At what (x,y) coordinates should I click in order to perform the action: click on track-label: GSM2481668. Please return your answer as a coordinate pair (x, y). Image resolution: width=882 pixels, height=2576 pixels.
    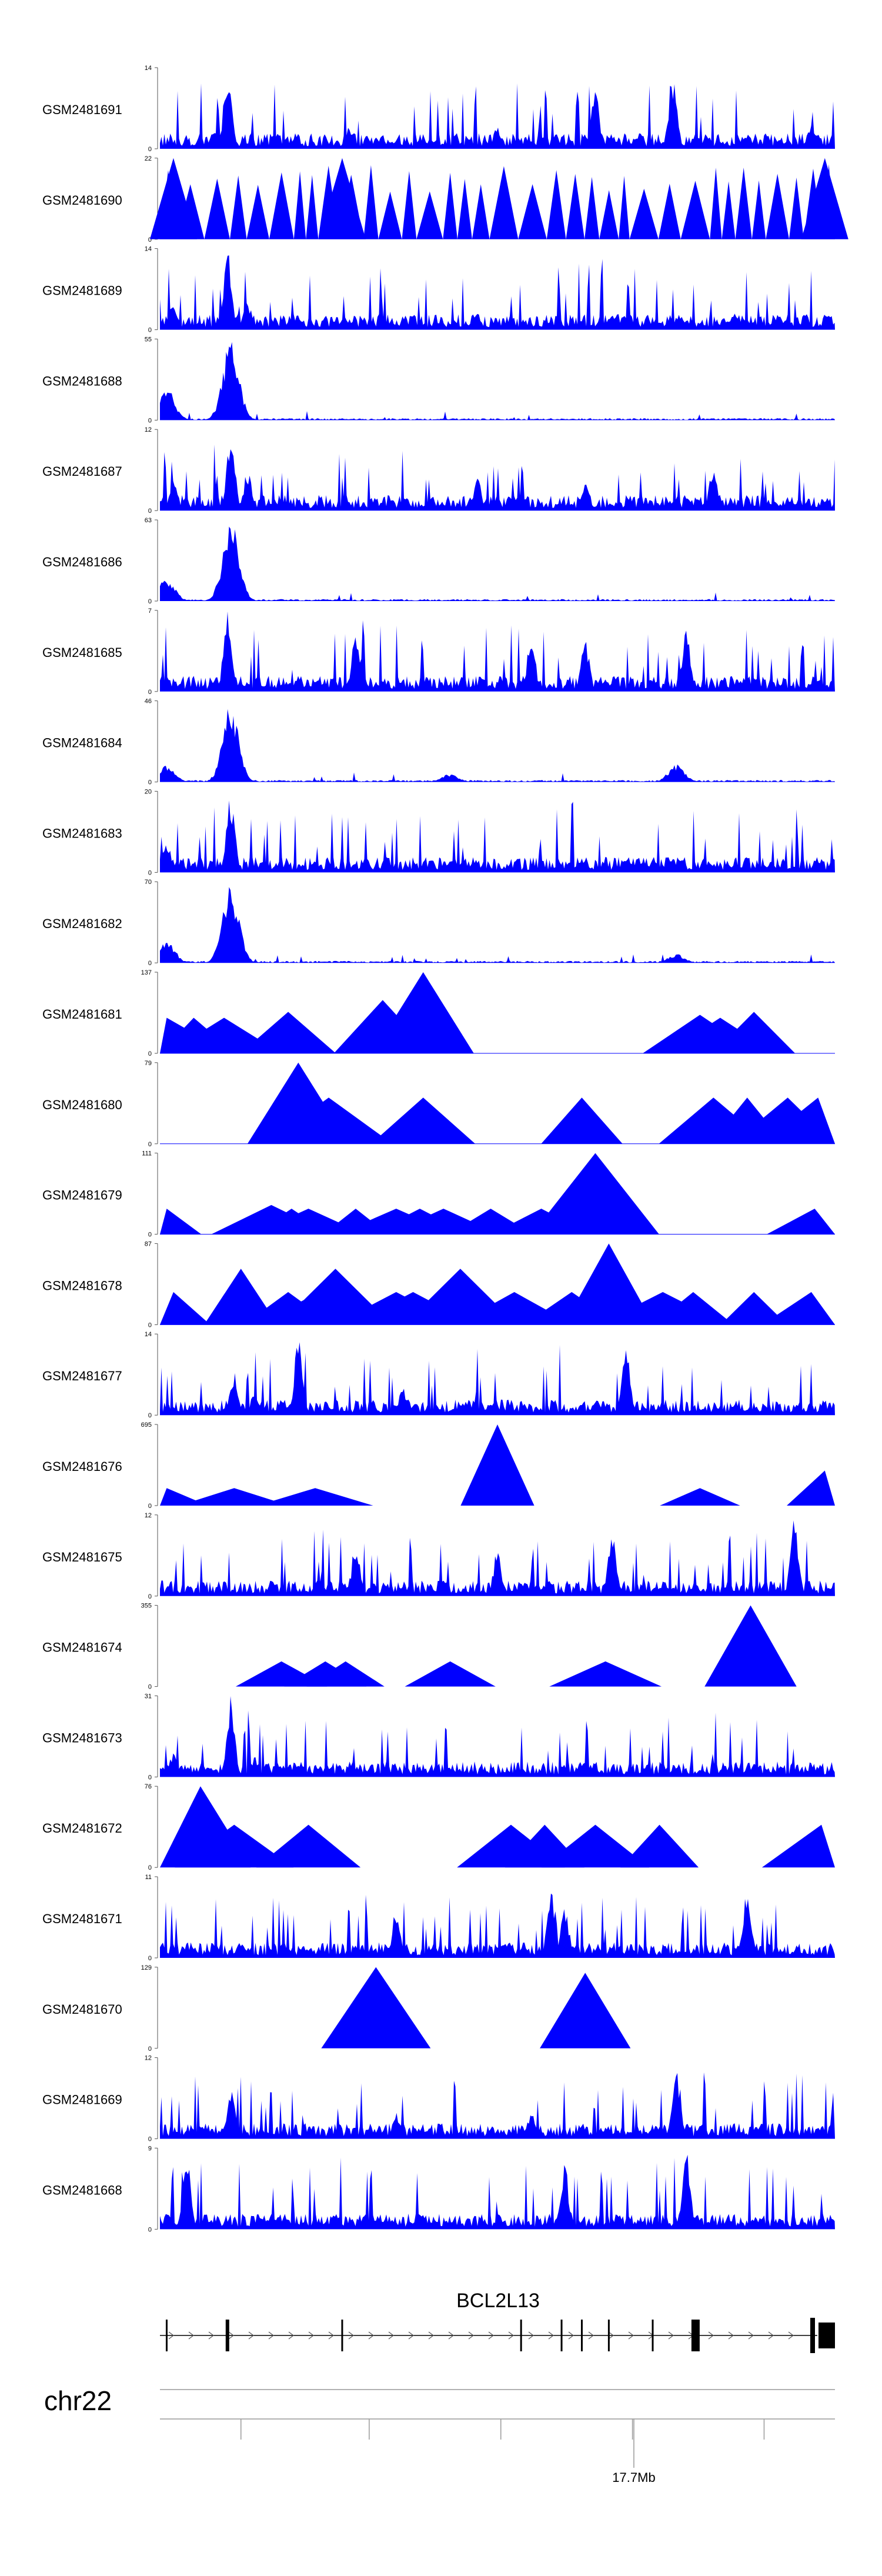
    Looking at the image, I should click on (82, 2190).